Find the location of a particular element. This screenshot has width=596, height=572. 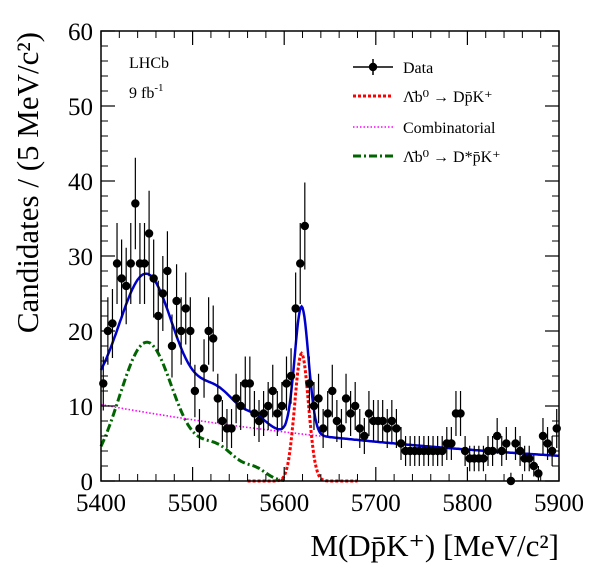

x-tick-label: 5800 is located at coordinates (467, 503).